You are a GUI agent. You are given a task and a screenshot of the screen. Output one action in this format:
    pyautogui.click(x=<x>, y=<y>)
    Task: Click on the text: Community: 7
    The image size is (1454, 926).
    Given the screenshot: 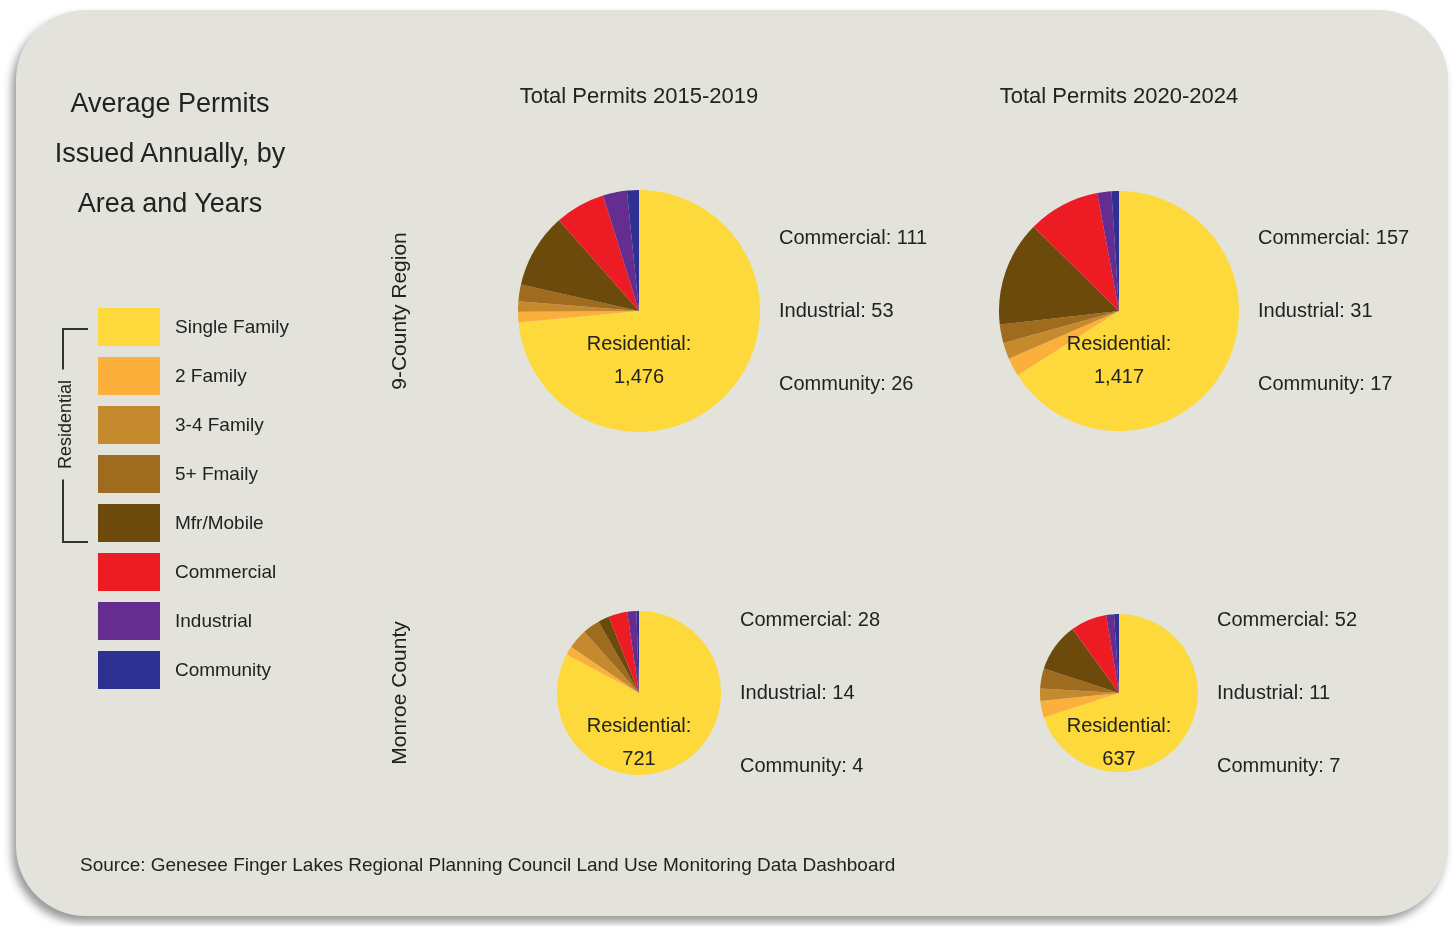 What is the action you would take?
    pyautogui.click(x=1279, y=764)
    